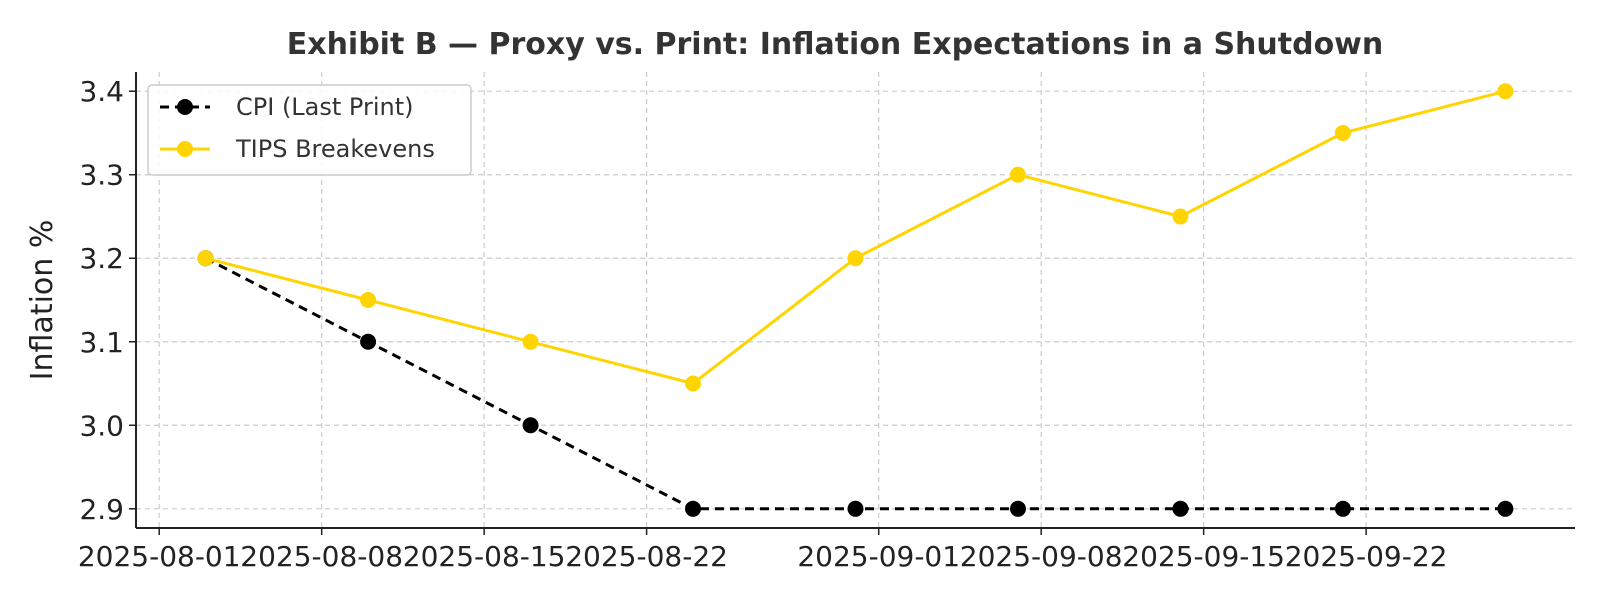 The image size is (1600, 600). Describe the element at coordinates (101, 509) in the screenshot. I see `y-tick-label: 2.9` at that location.